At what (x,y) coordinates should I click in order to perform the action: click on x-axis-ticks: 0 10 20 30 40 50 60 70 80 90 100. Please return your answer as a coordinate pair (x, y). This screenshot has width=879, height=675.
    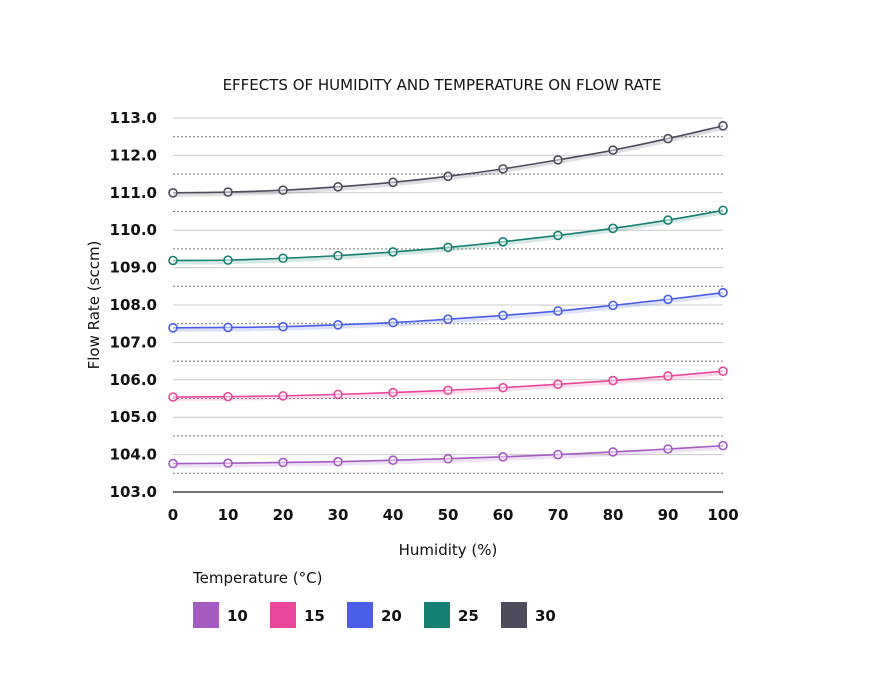
    Looking at the image, I should click on (453, 515).